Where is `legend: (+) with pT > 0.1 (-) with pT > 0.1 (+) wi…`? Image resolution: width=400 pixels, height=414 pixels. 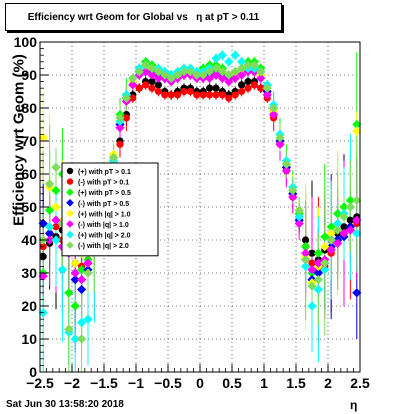 legend: (+) with pT > 0.1 (-) with pT > 0.1 (+) wi… is located at coordinates (110, 209).